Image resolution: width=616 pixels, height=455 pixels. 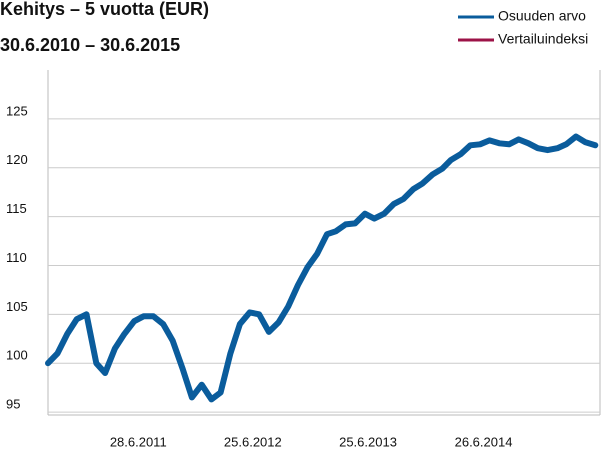 What do you see at coordinates (17, 159) in the screenshot?
I see `y-tick-label: 120` at bounding box center [17, 159].